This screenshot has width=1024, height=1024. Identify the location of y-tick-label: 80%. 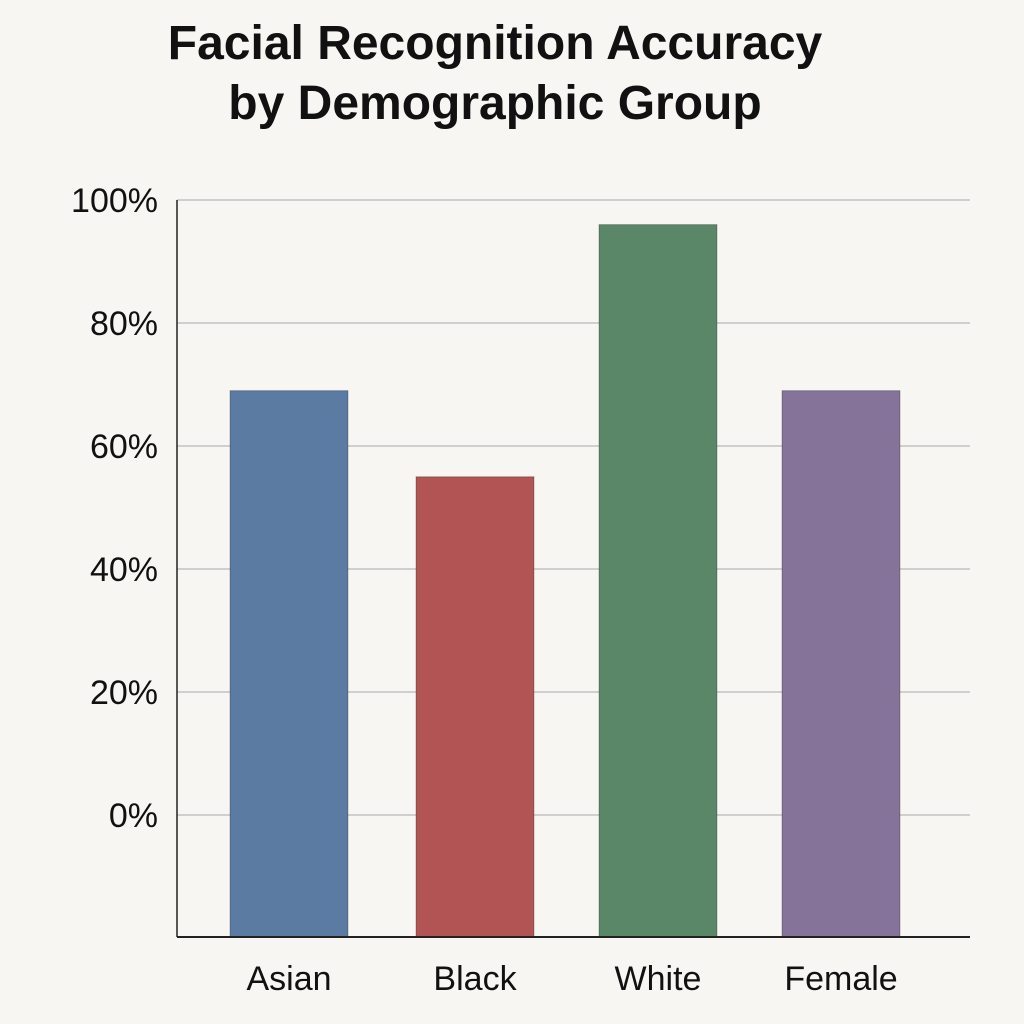
(124, 324).